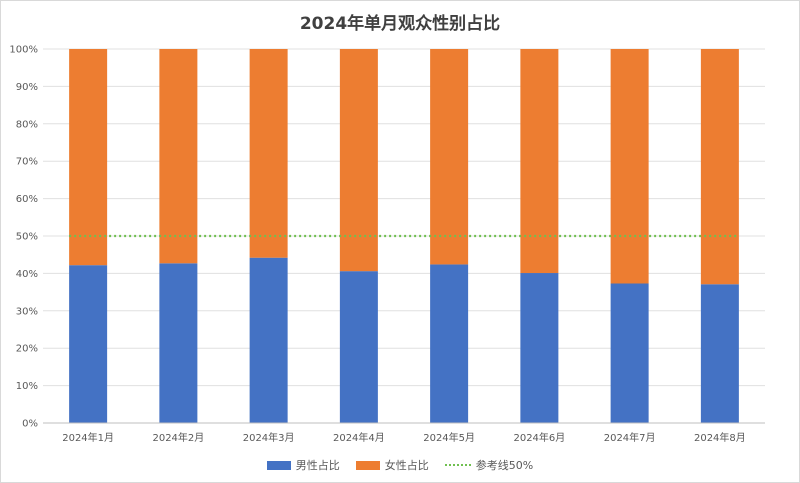 Image resolution: width=800 pixels, height=483 pixels. What do you see at coordinates (27, 87) in the screenshot?
I see `y-tick-label: 90%` at bounding box center [27, 87].